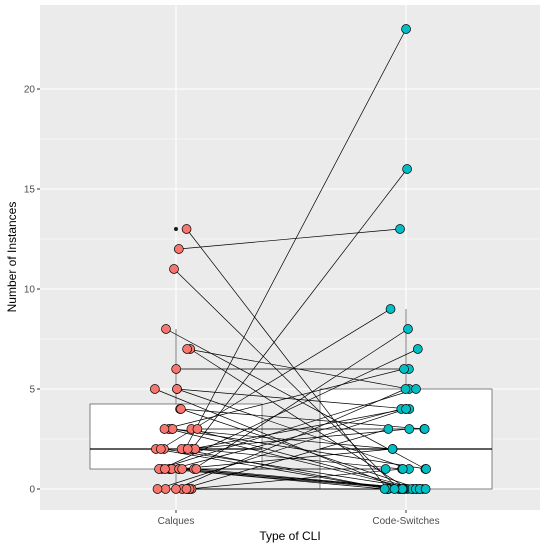 The width and height of the screenshot is (550, 550). I want to click on x-axis-title: Type of CLI, so click(289, 536).